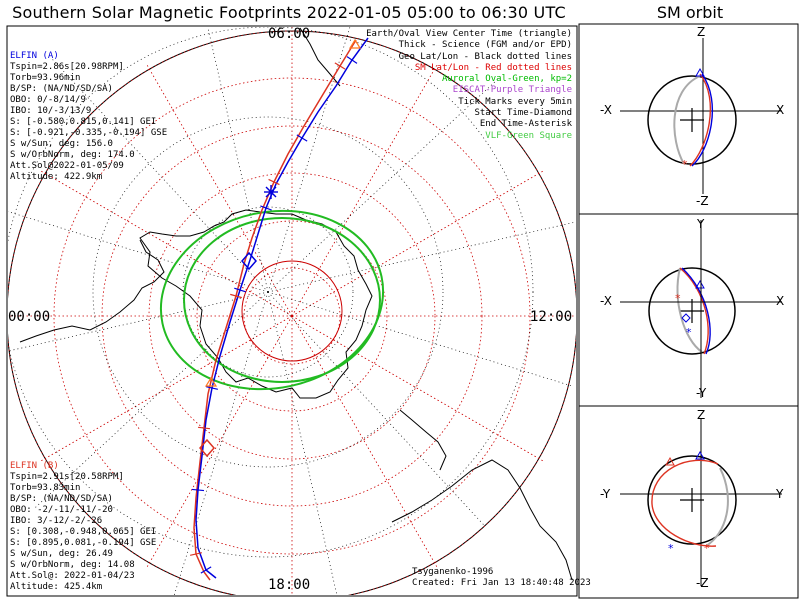  Describe the element at coordinates (289, 585) in the screenshot. I see `hour-label-bottom: 18:00` at that location.